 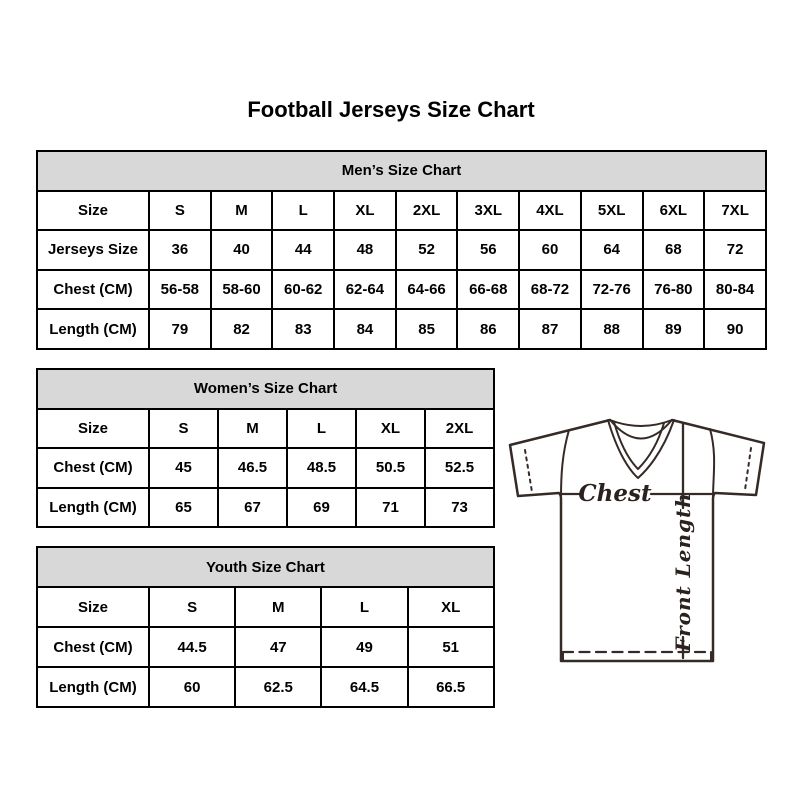 I want to click on youth-chest-row: Chest (CM) 44.5 47 49 51, so click(x=265, y=647).